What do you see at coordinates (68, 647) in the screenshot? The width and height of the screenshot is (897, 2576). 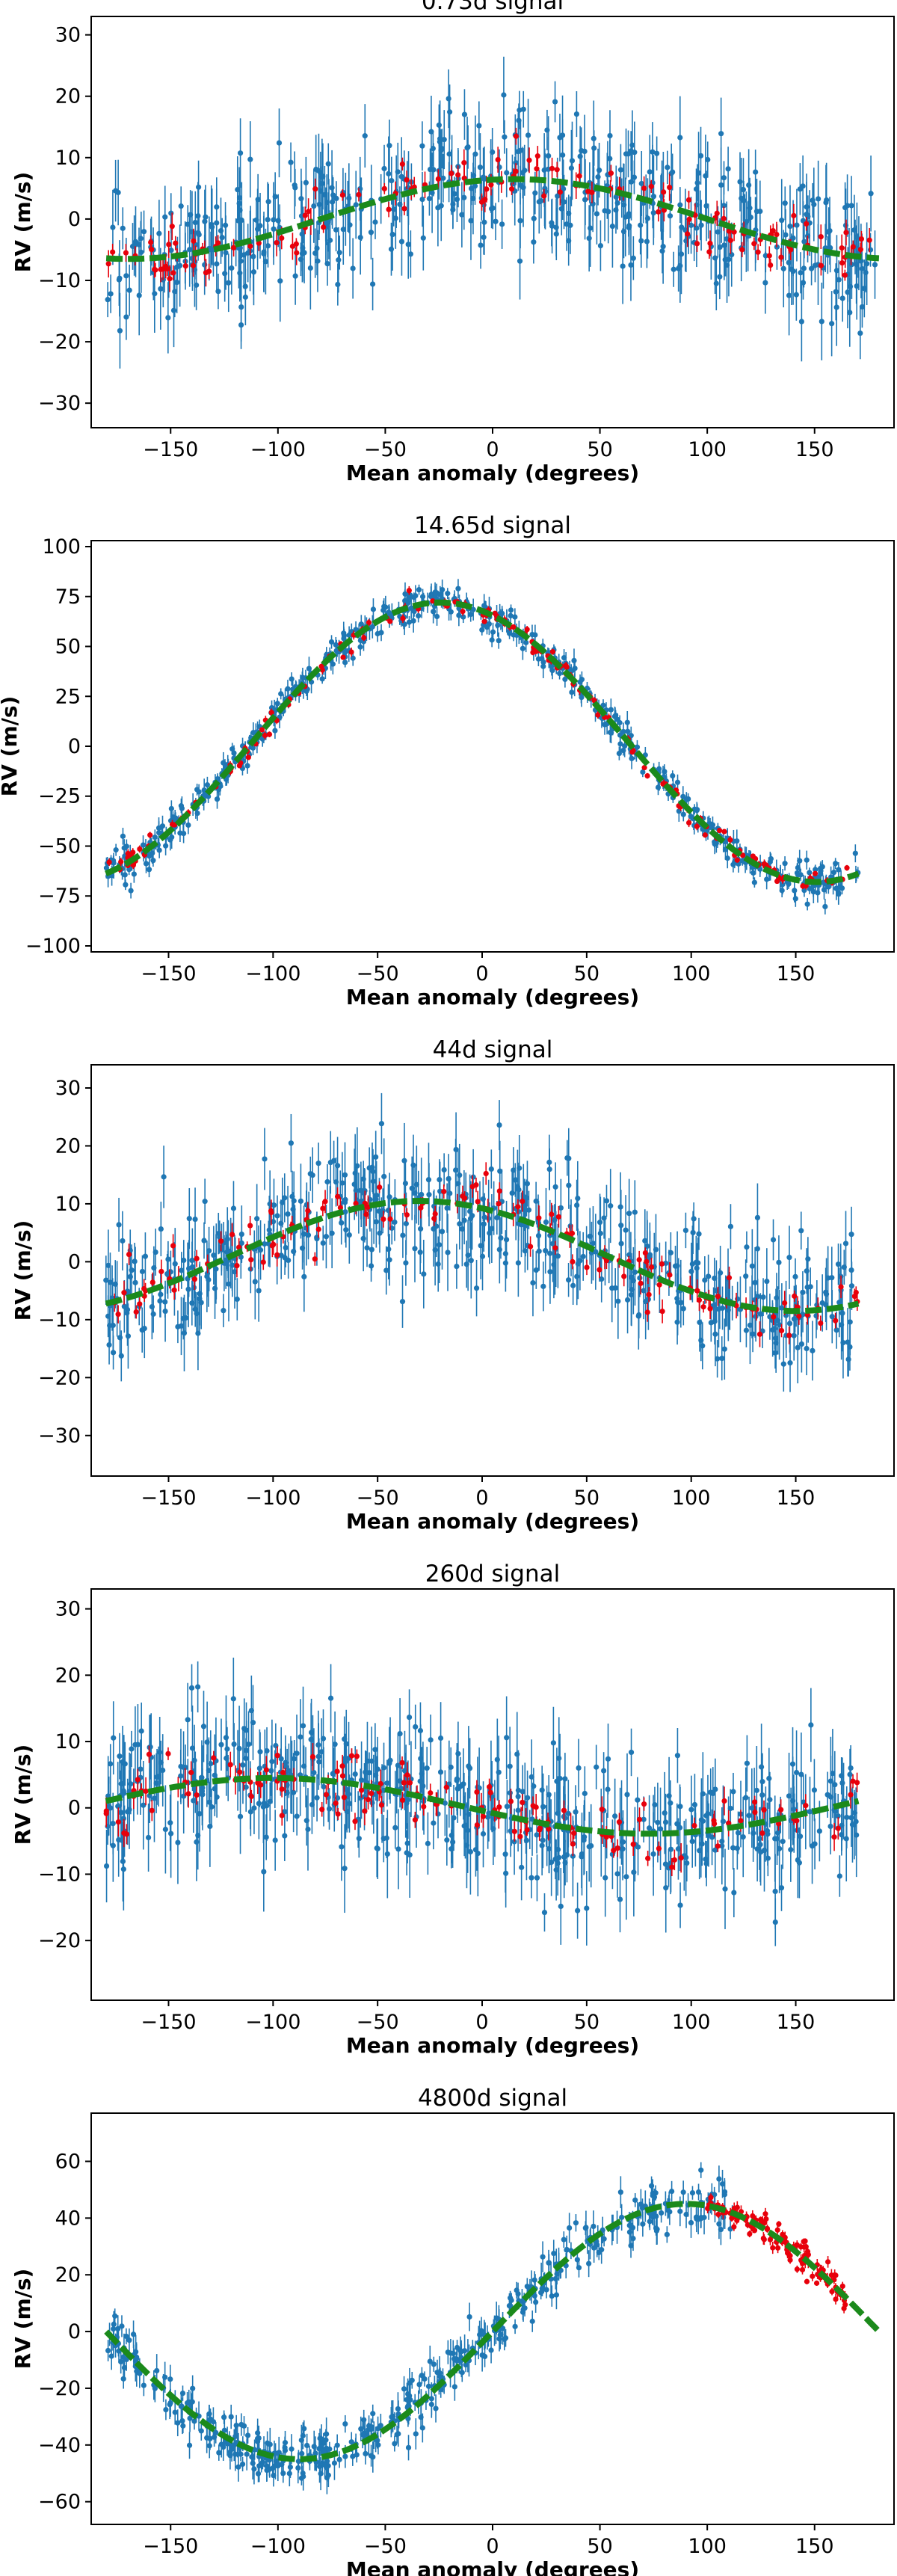 I see `y-tick-label: 50` at bounding box center [68, 647].